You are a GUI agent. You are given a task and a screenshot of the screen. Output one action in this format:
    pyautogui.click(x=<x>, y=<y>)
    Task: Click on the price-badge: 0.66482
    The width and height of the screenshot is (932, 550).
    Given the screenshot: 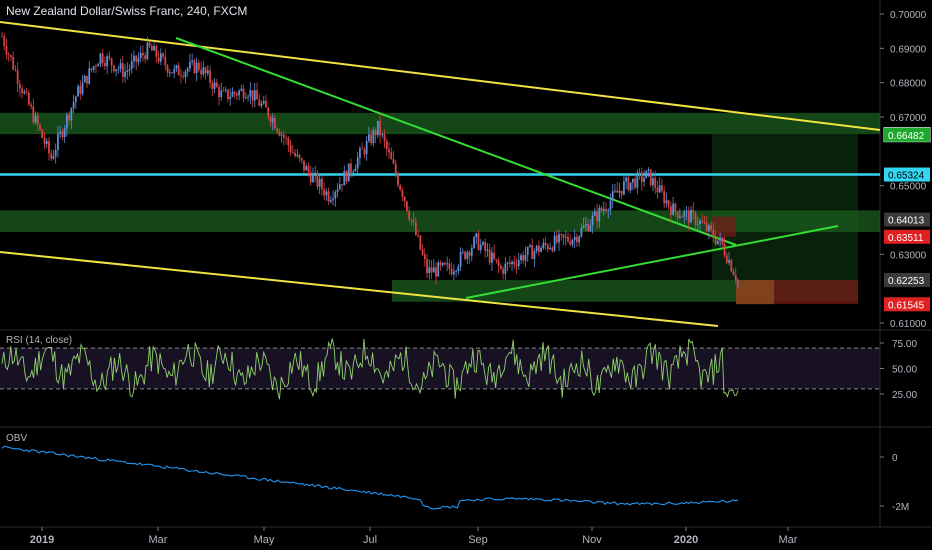 What is the action you would take?
    pyautogui.click(x=907, y=134)
    